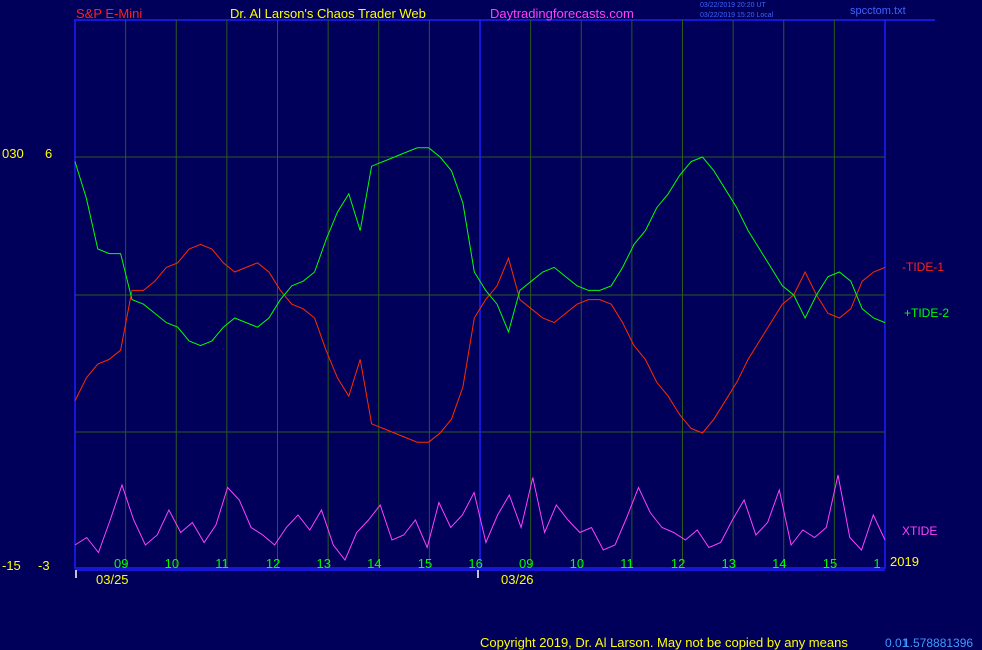 The height and width of the screenshot is (650, 982). I want to click on date-label-1: 03/25, so click(112, 579).